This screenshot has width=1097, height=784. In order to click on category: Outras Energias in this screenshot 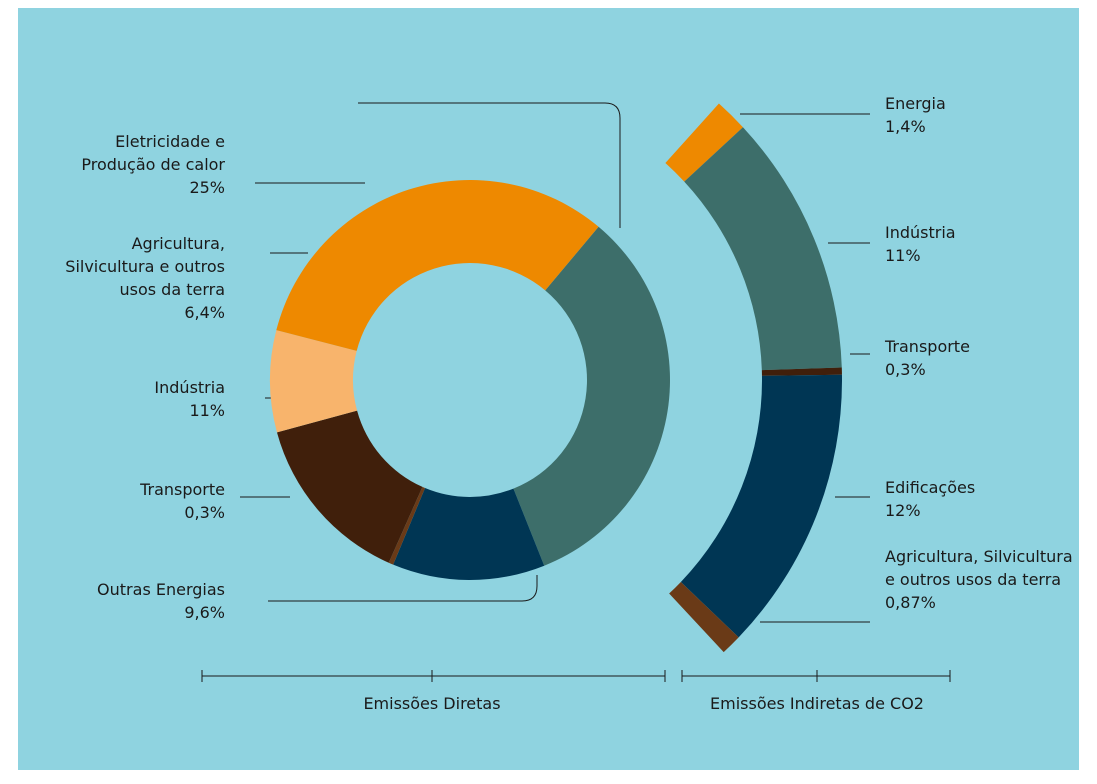, I will do `click(161, 589)`.